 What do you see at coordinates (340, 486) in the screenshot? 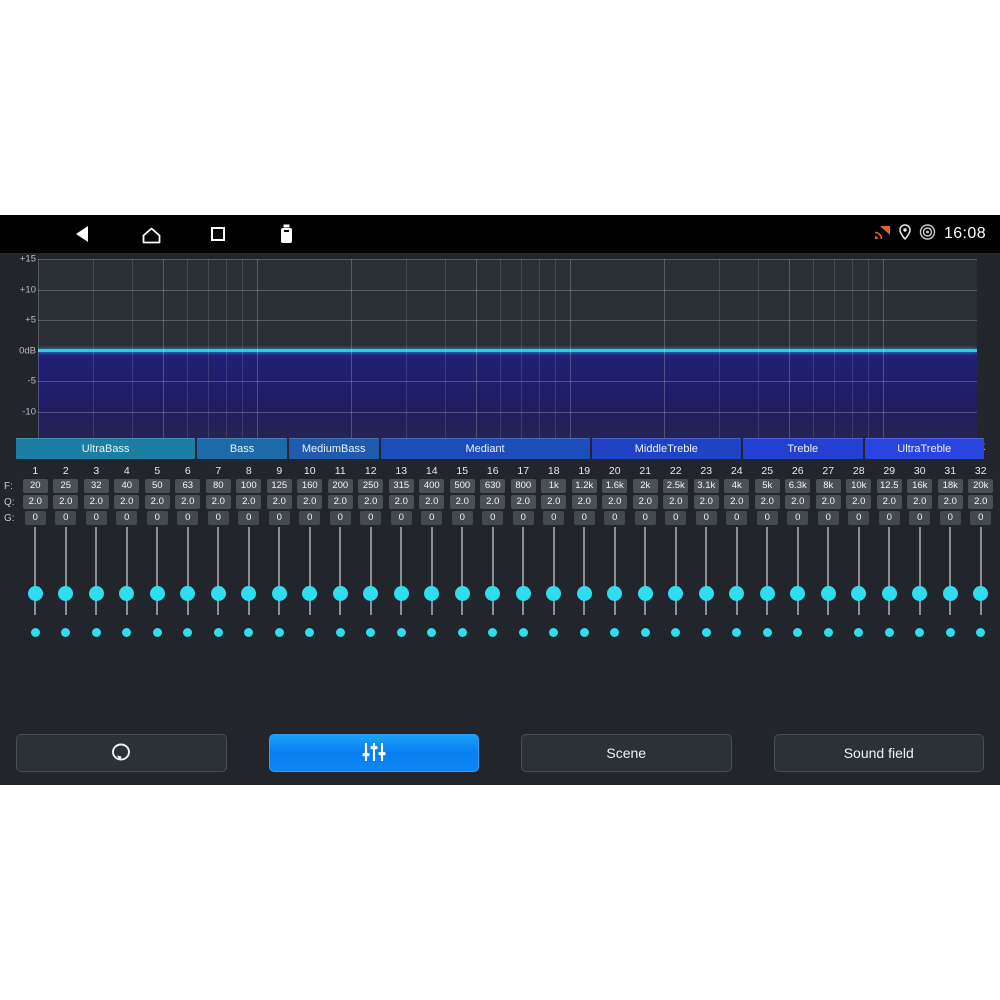
I see `band-frequency-value: 200` at bounding box center [340, 486].